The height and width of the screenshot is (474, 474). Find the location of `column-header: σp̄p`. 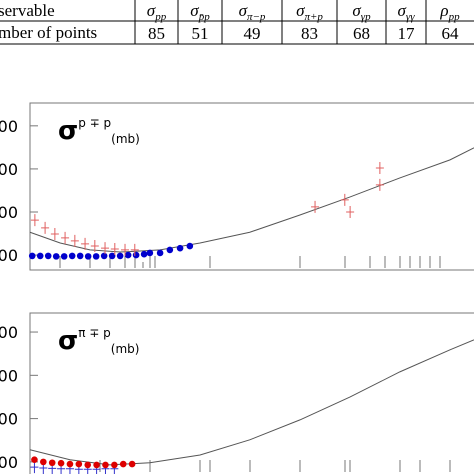

column-header: σp̄p is located at coordinates (200, 12).